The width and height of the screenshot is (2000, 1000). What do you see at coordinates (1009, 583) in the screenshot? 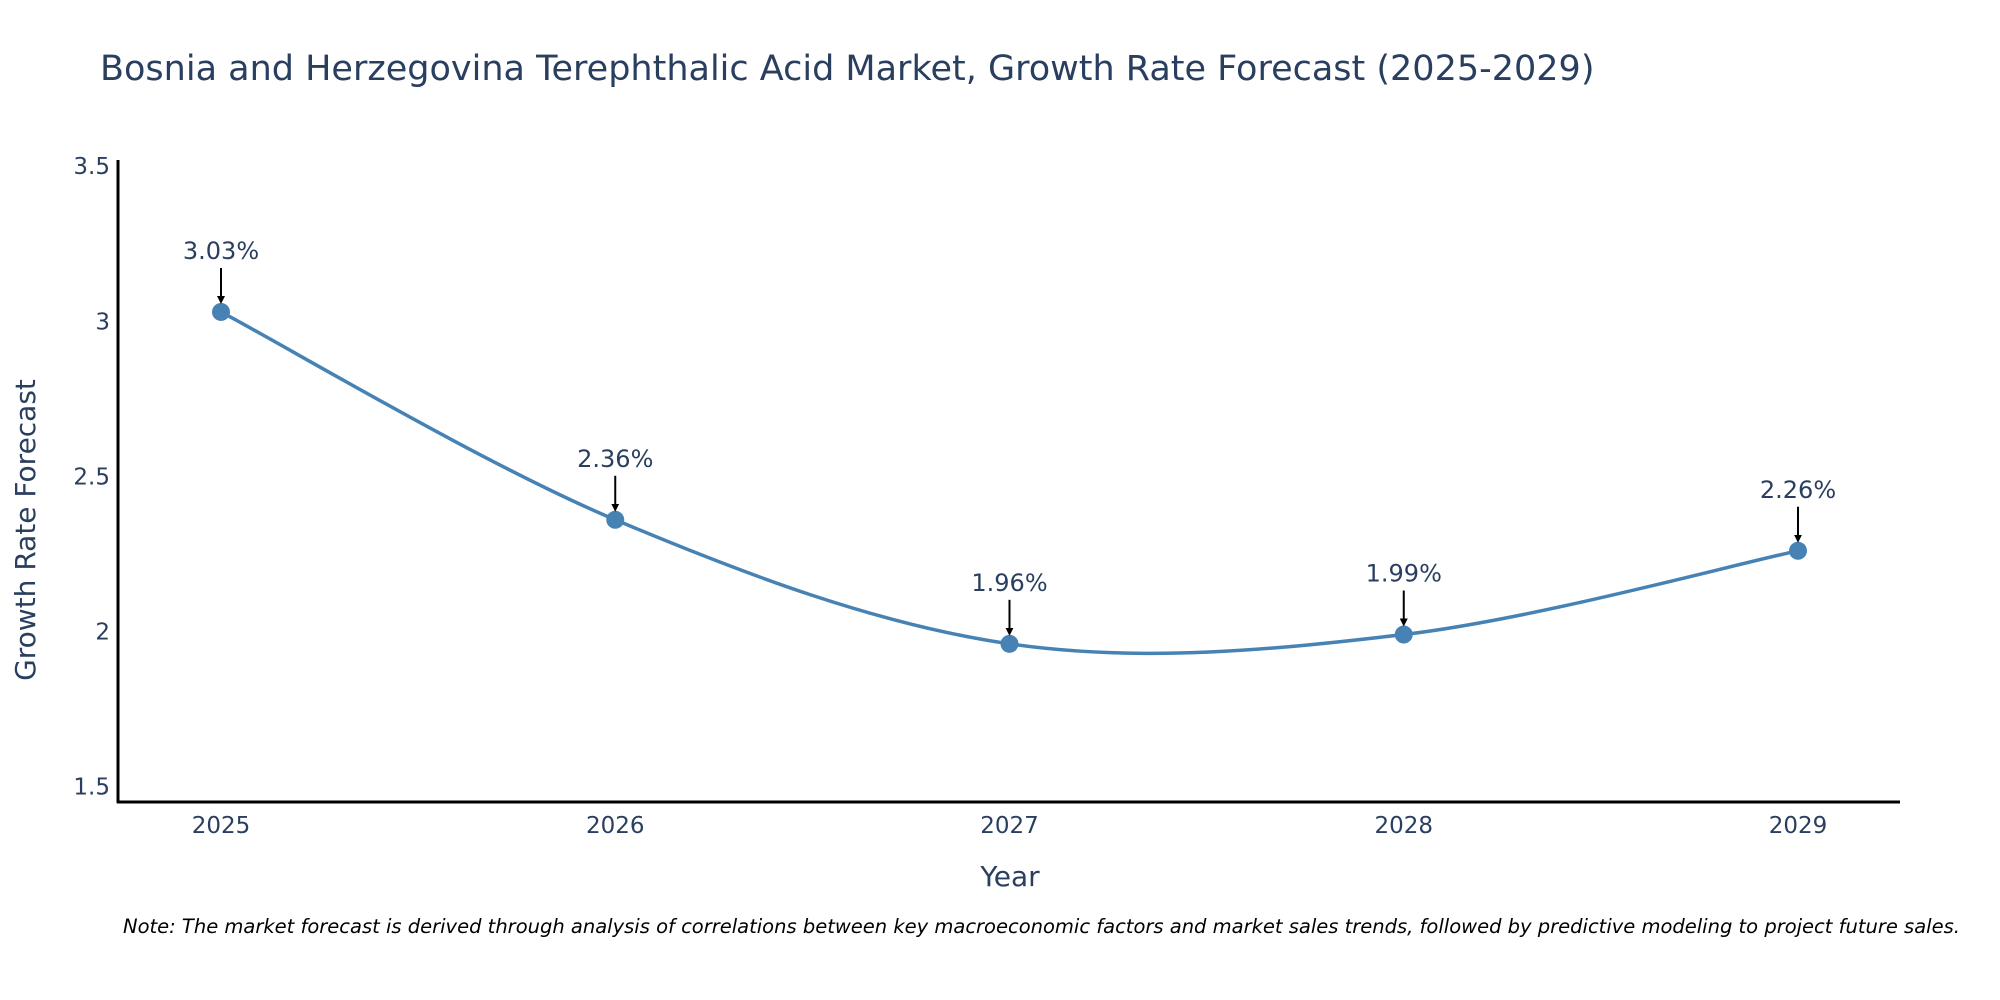
I see `data-label: 1.96%` at bounding box center [1009, 583].